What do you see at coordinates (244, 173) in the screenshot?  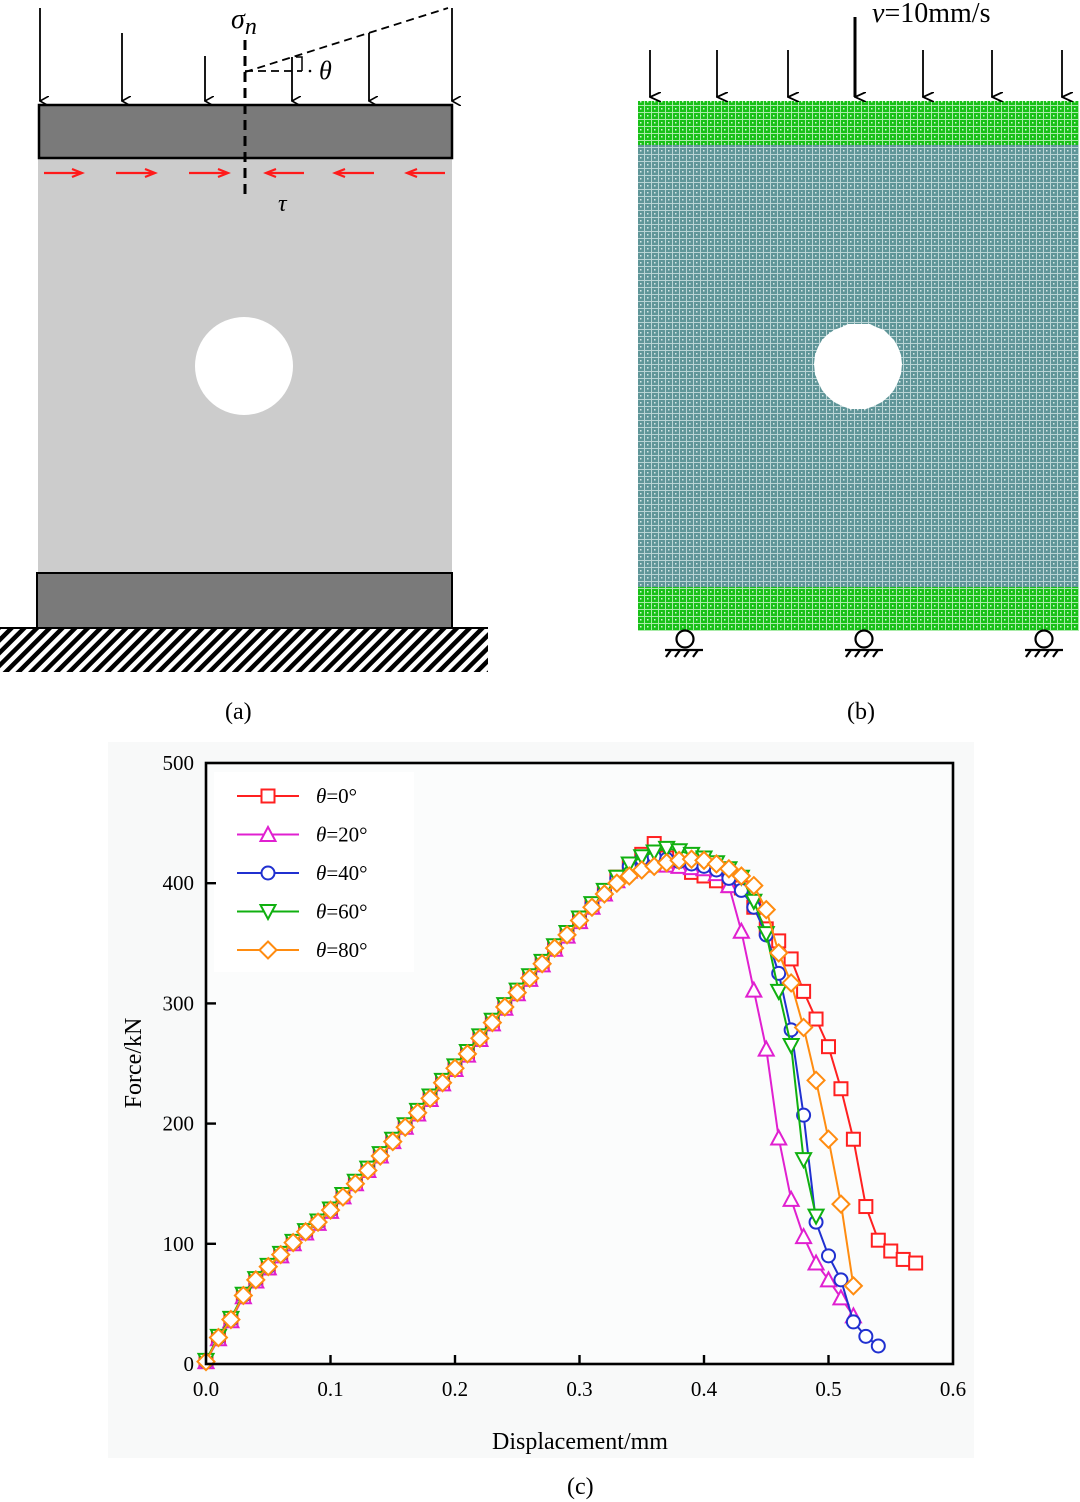 I see `shear-arrows` at bounding box center [244, 173].